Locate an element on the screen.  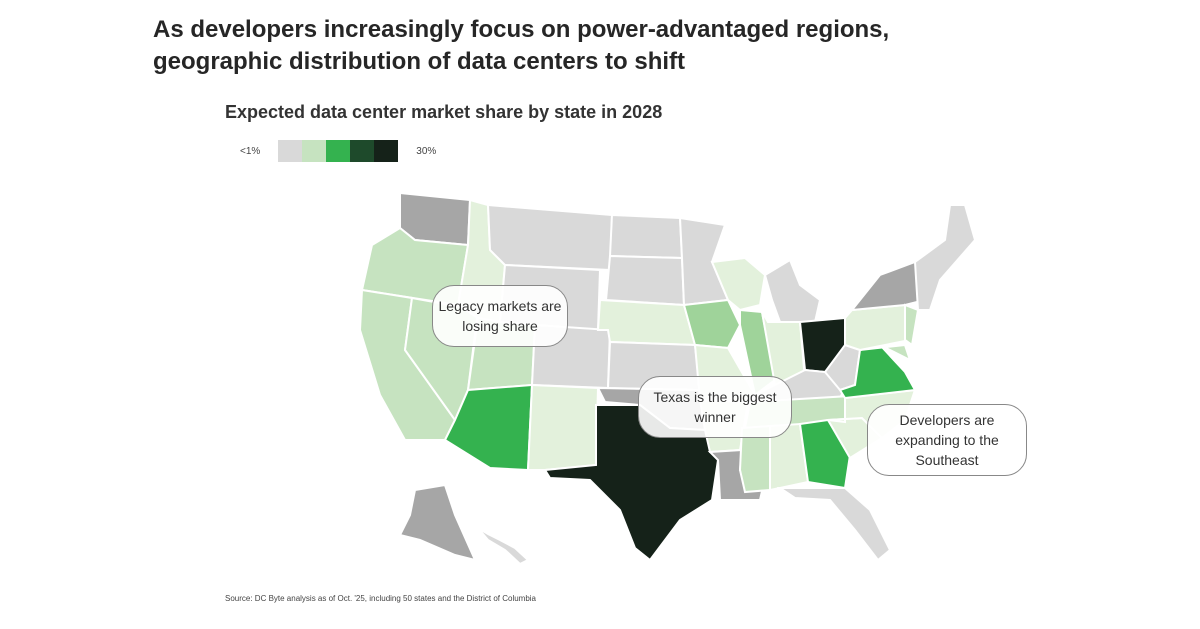
state-new-england is located at coordinates (945, 257).